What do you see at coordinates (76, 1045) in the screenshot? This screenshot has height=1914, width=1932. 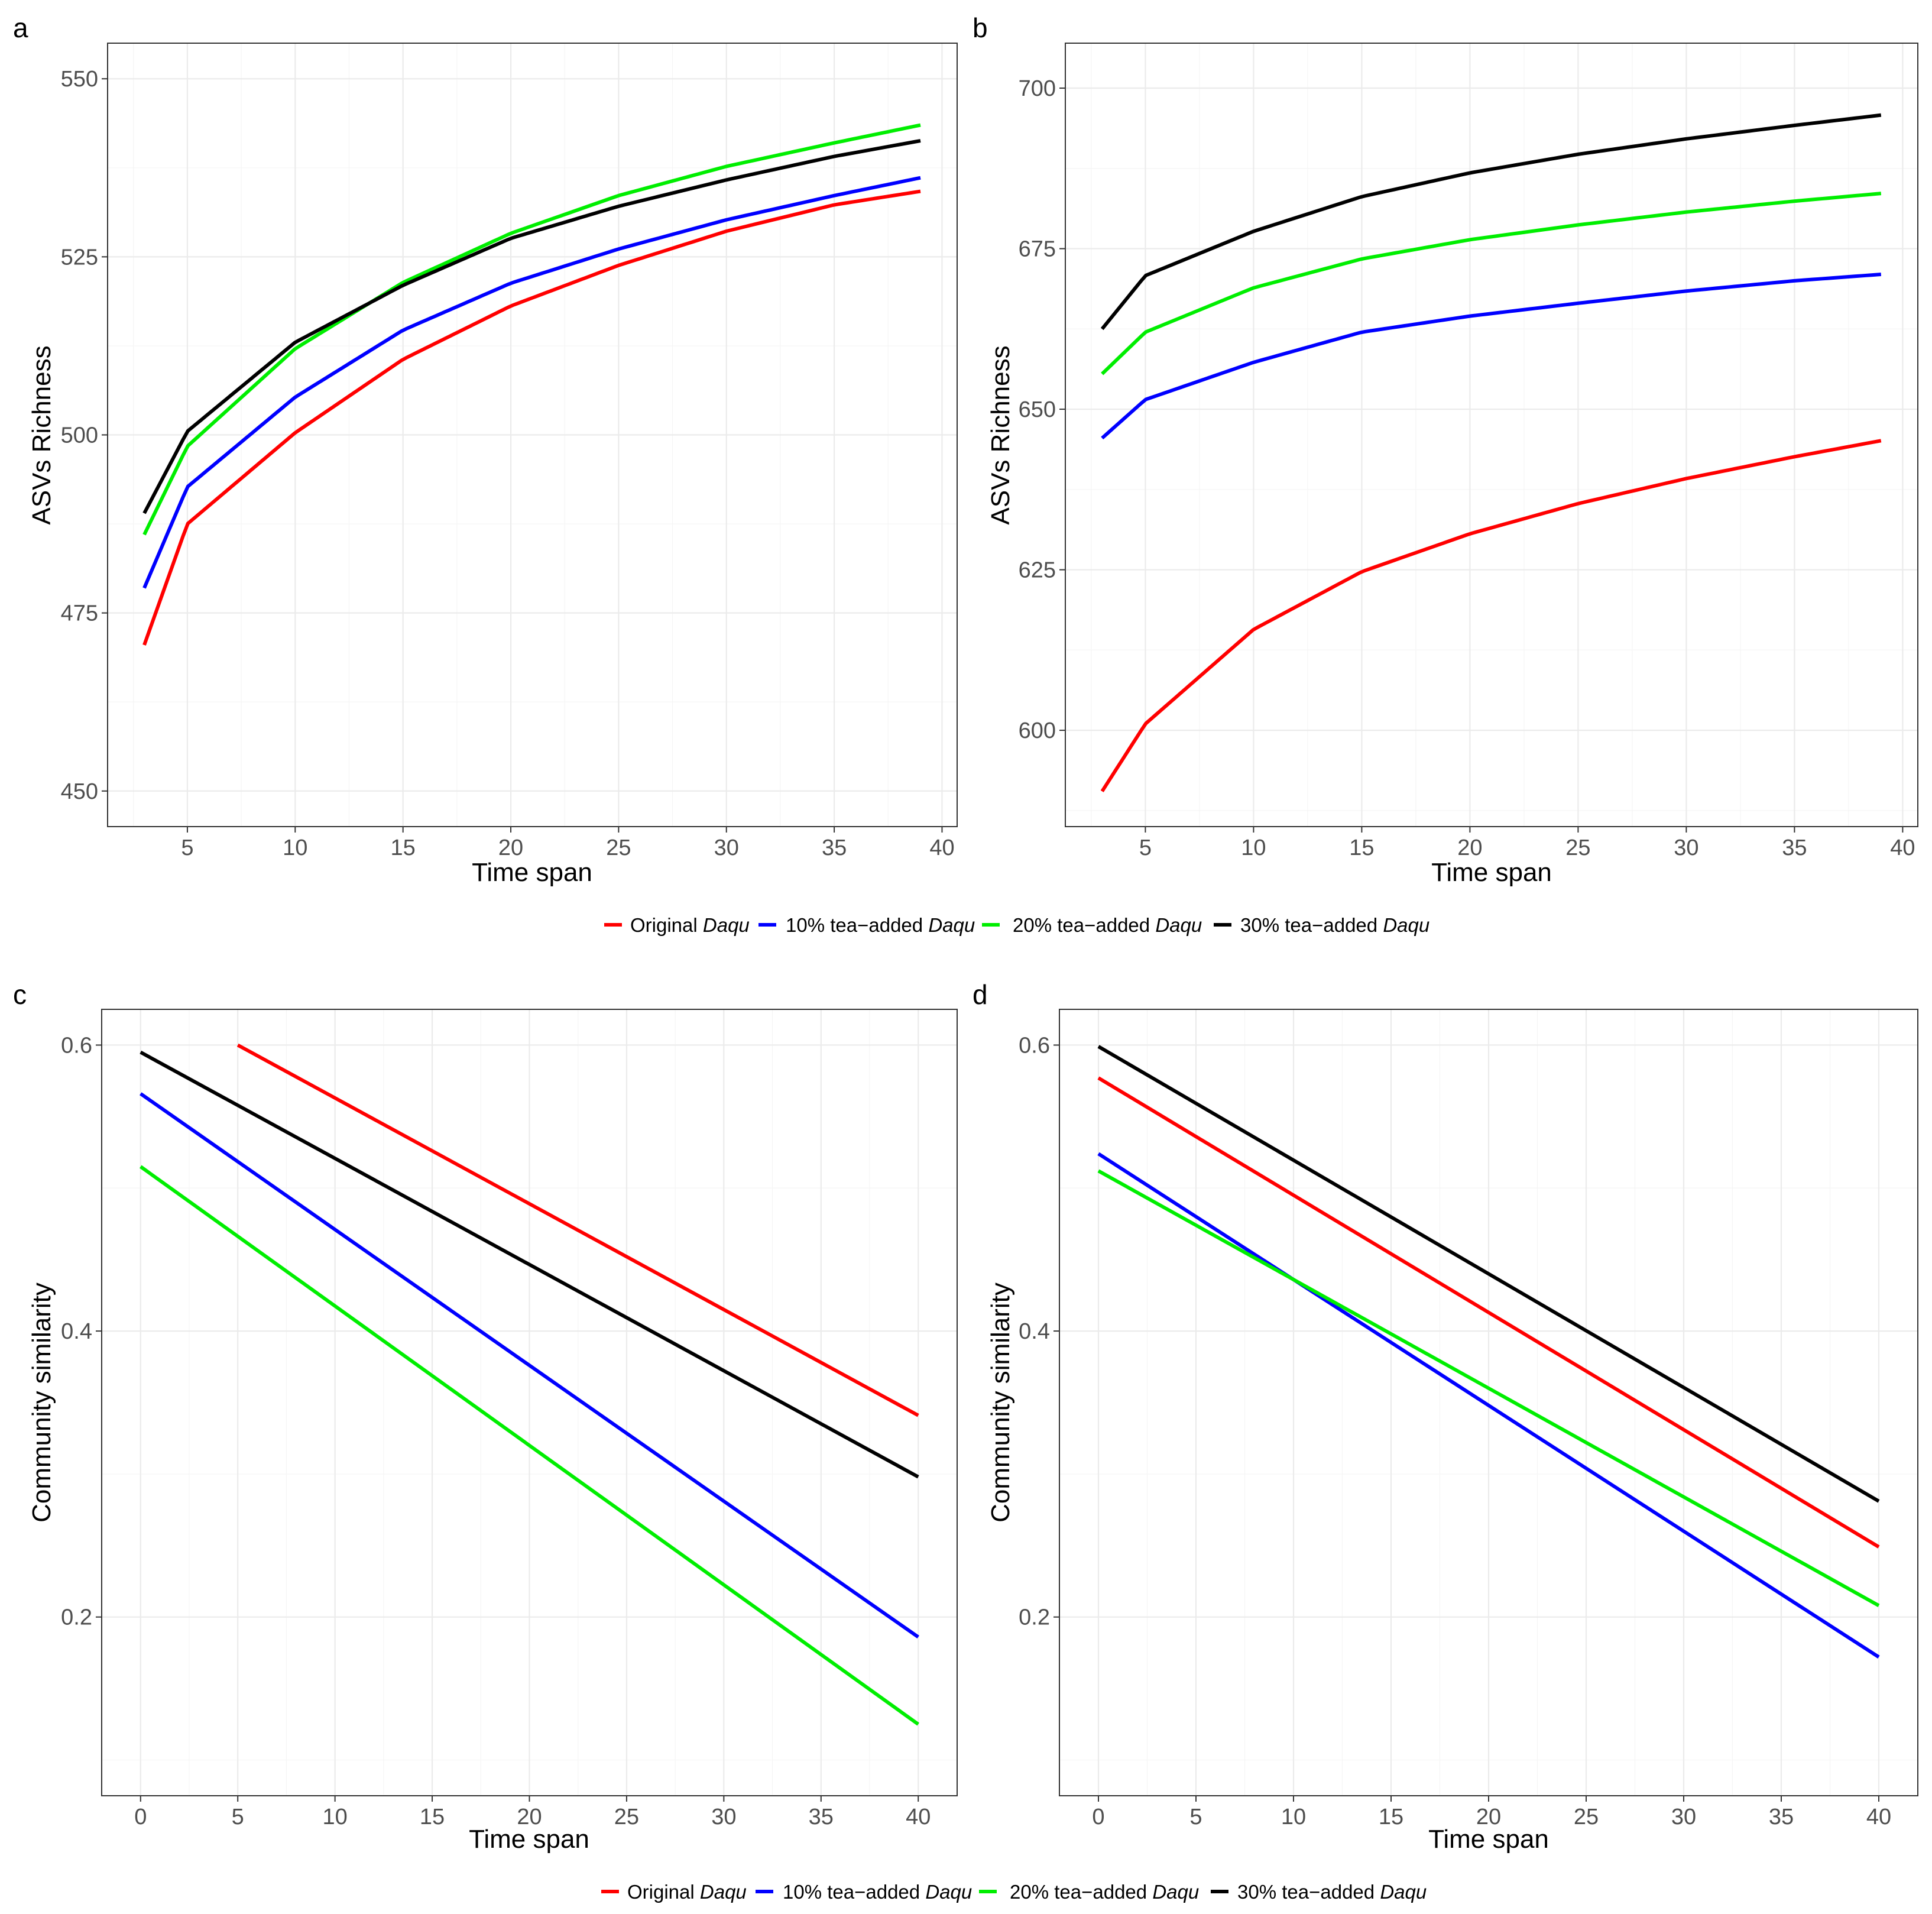 I see `panel-c-y-tick-label: 0.6` at bounding box center [76, 1045].